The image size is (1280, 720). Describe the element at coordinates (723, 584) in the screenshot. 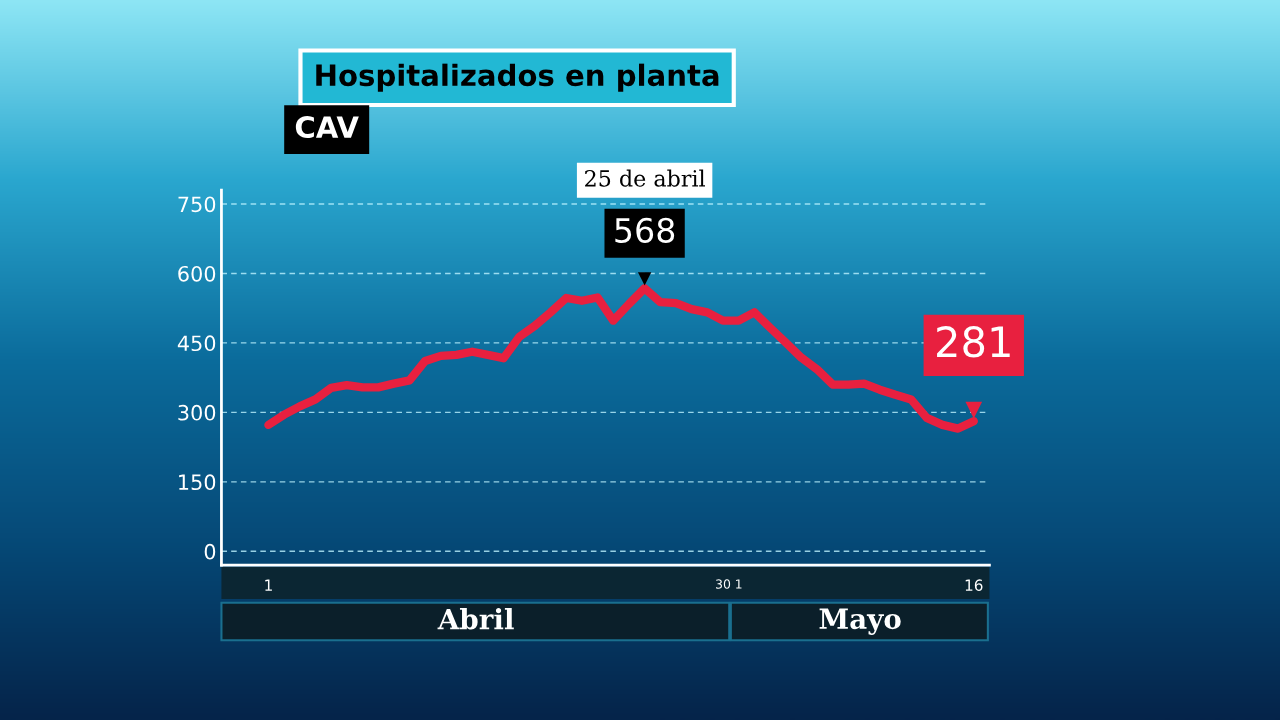

I see `x-tick-label: 30` at that location.